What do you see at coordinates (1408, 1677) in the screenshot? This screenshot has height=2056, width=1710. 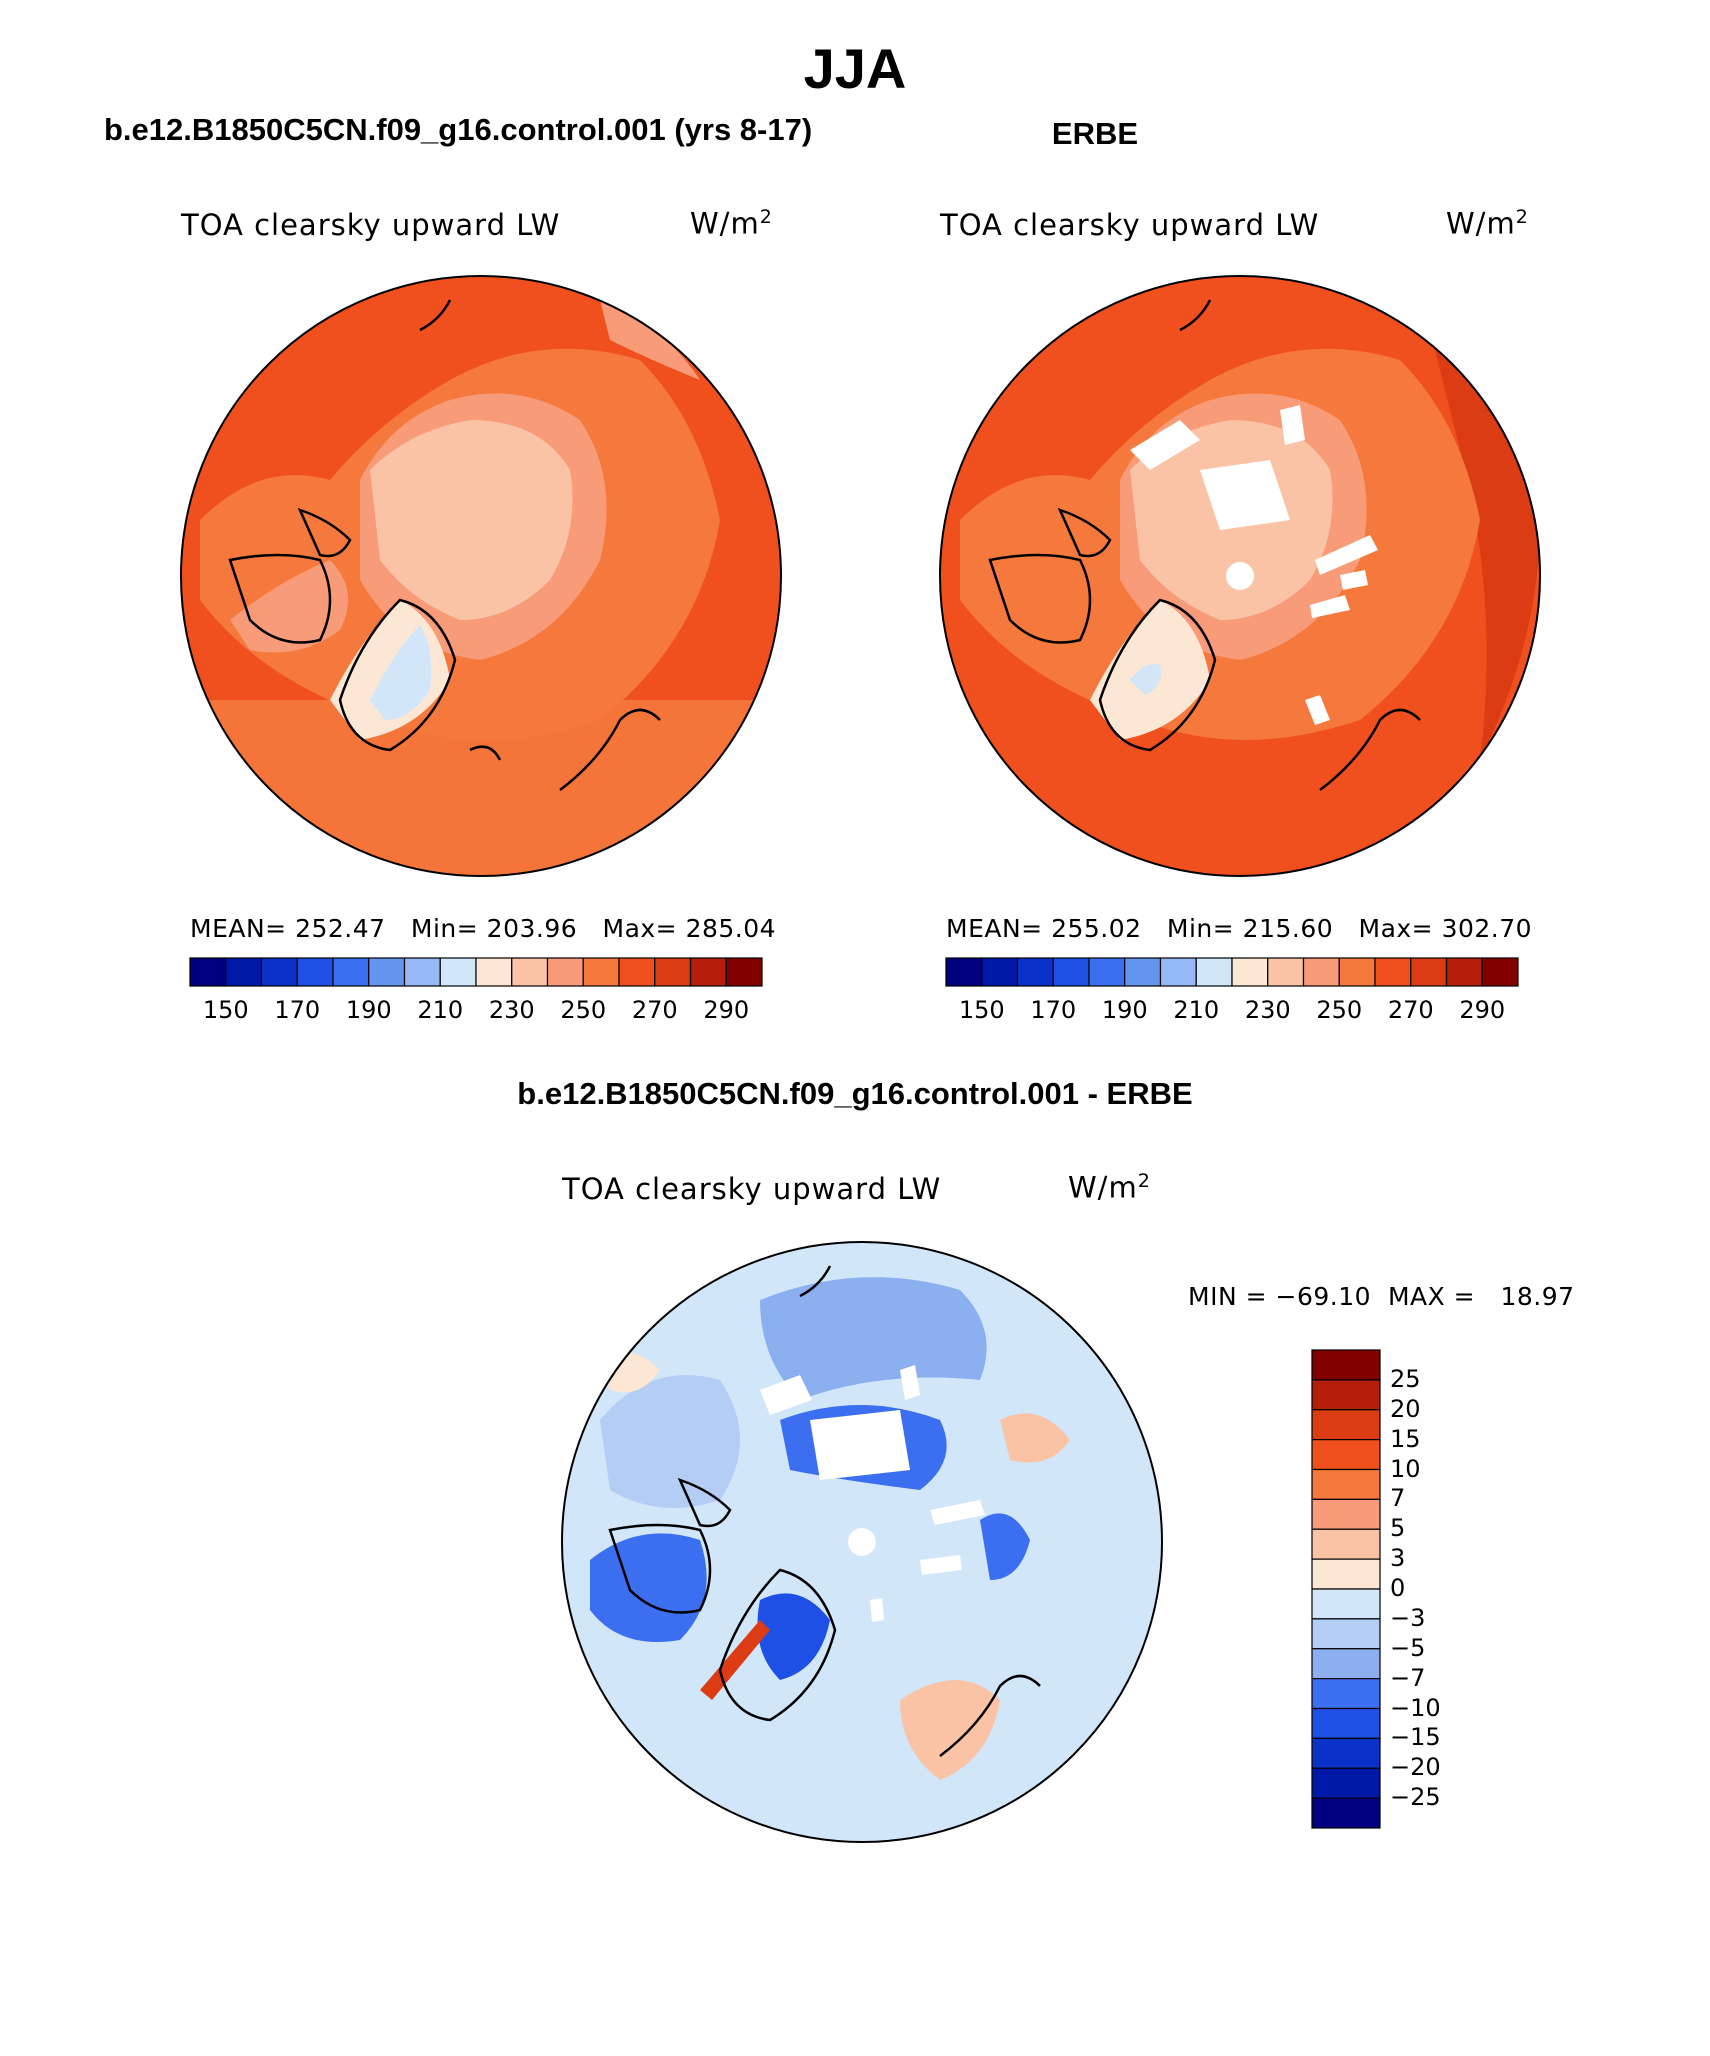 I see `diff-colorbar-tick-label: −7` at bounding box center [1408, 1677].